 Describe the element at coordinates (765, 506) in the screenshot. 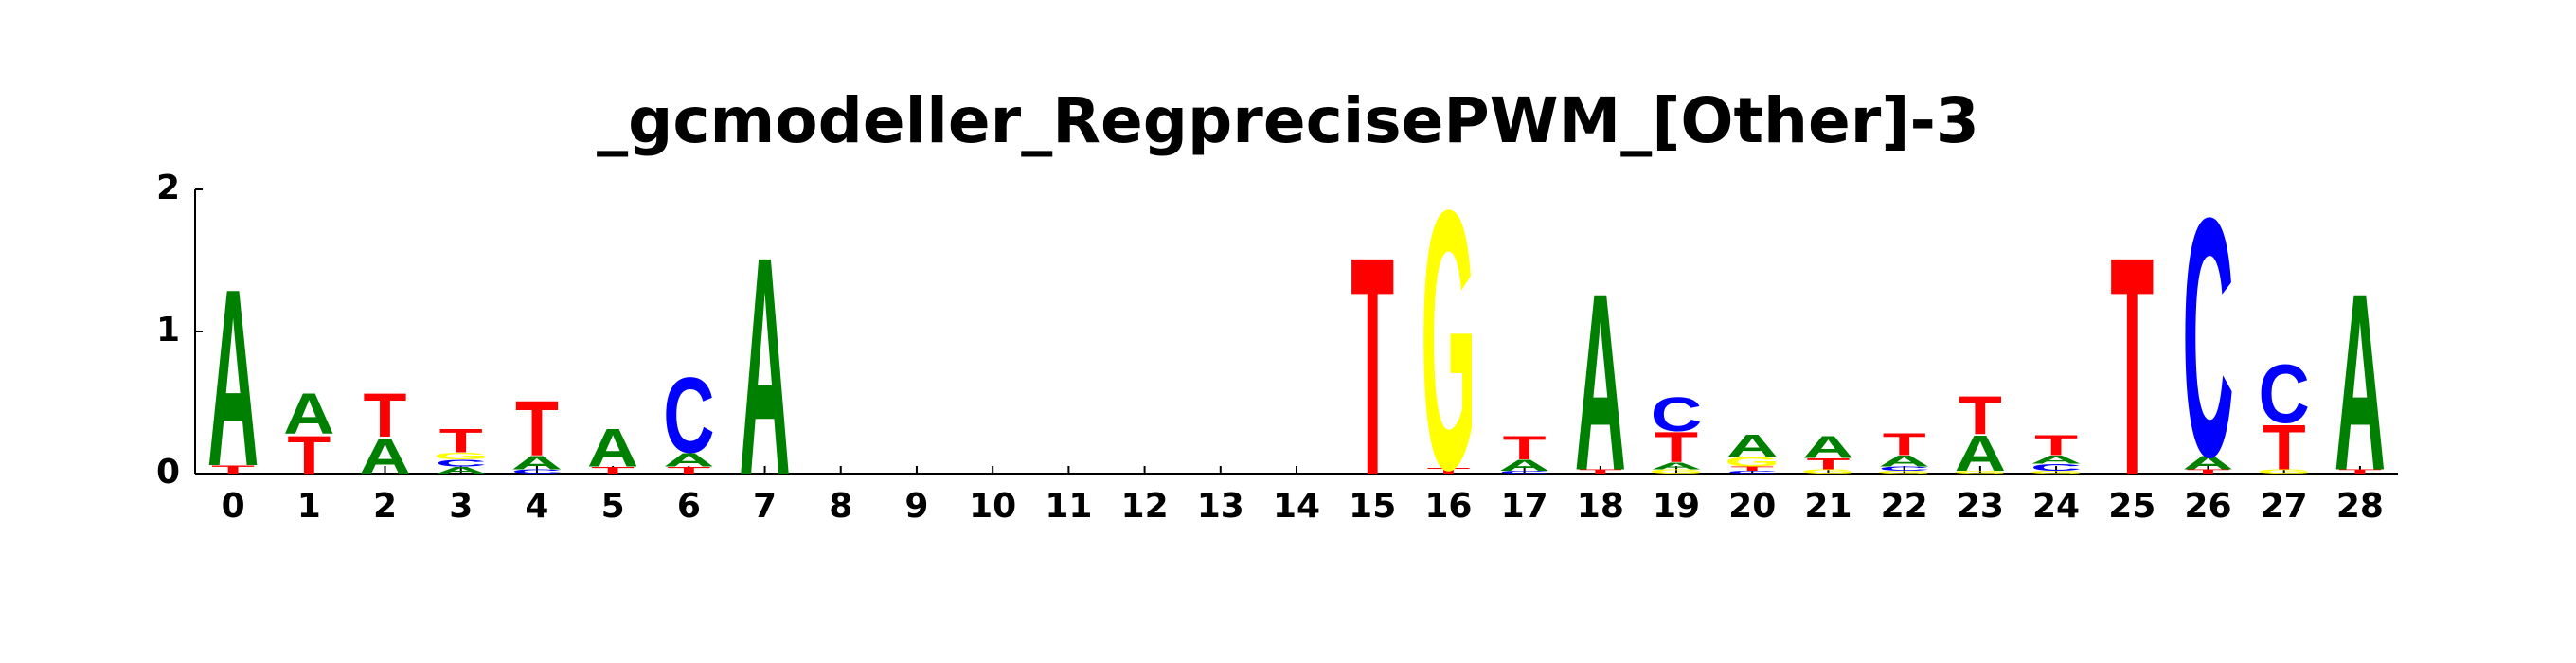

I see `x-tick-label: 7` at that location.